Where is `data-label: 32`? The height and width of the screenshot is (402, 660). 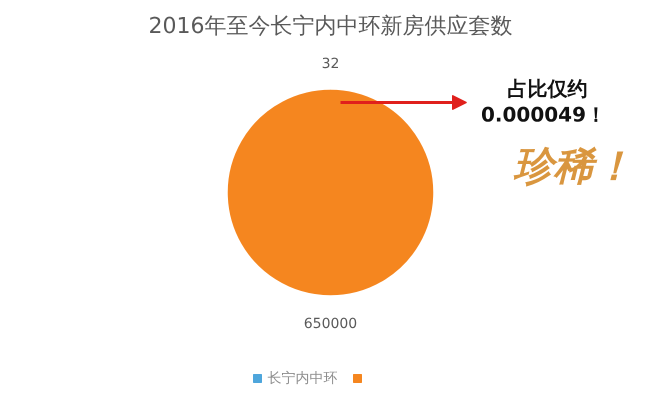
data-label: 32 is located at coordinates (331, 64).